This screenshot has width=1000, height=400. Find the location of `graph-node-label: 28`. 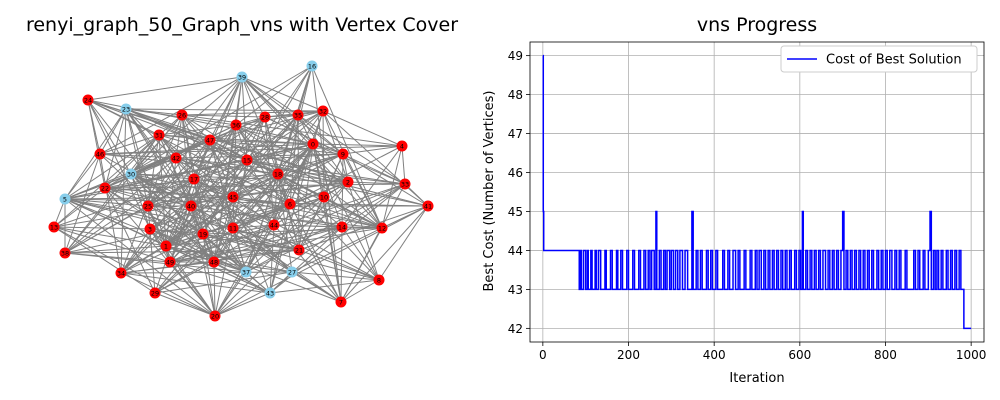

graph-node-label: 28 is located at coordinates (265, 117).